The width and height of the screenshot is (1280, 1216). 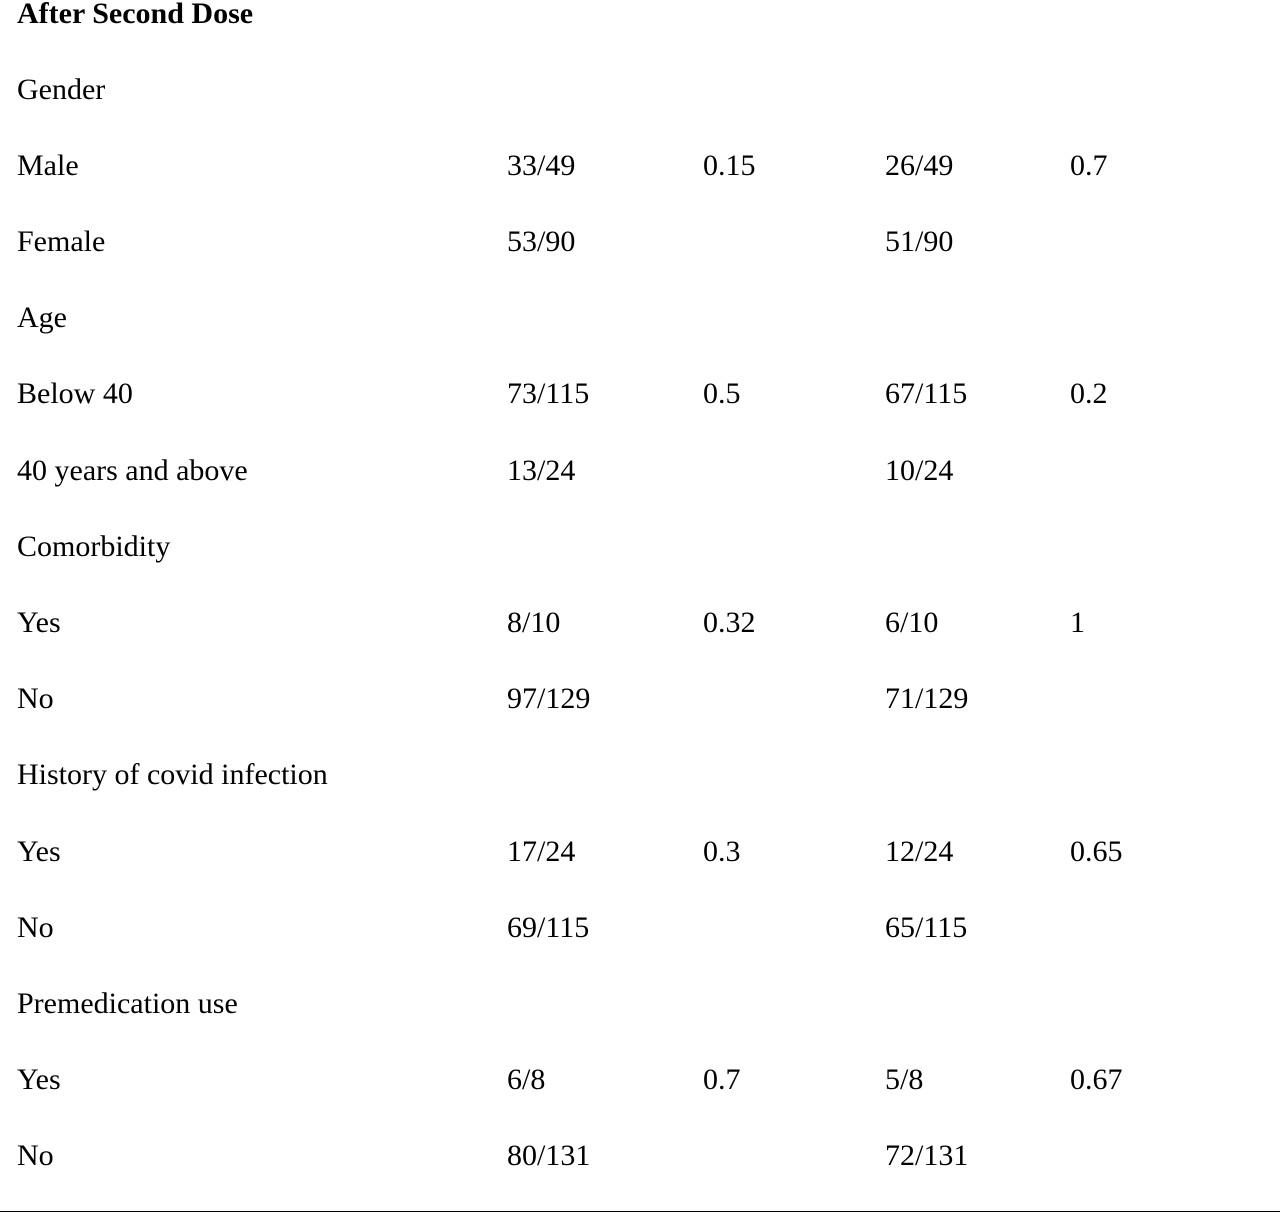 I want to click on table-row: Below 40 73/115 0.5 67/115 0.2, so click(x=640, y=394).